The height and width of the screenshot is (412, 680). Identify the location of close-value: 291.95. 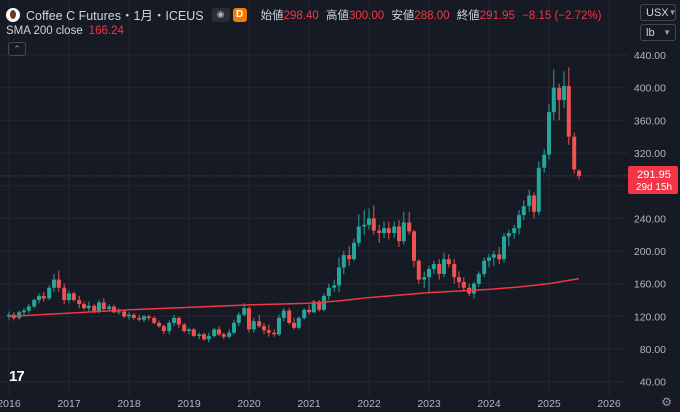
(497, 15).